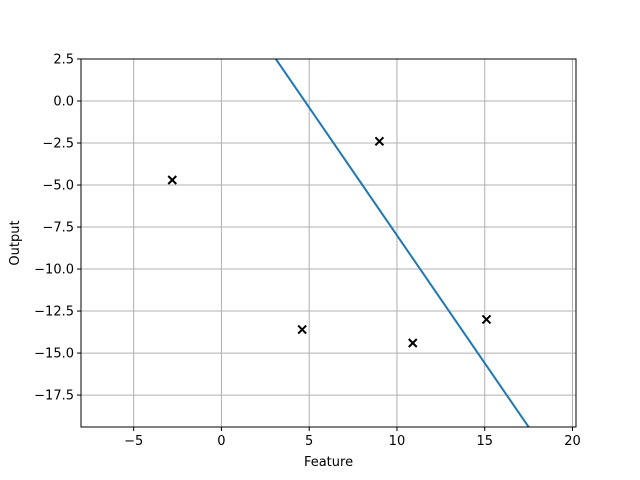 The image size is (640, 480). What do you see at coordinates (15, 242) in the screenshot?
I see `y-axis-label: Output` at bounding box center [15, 242].